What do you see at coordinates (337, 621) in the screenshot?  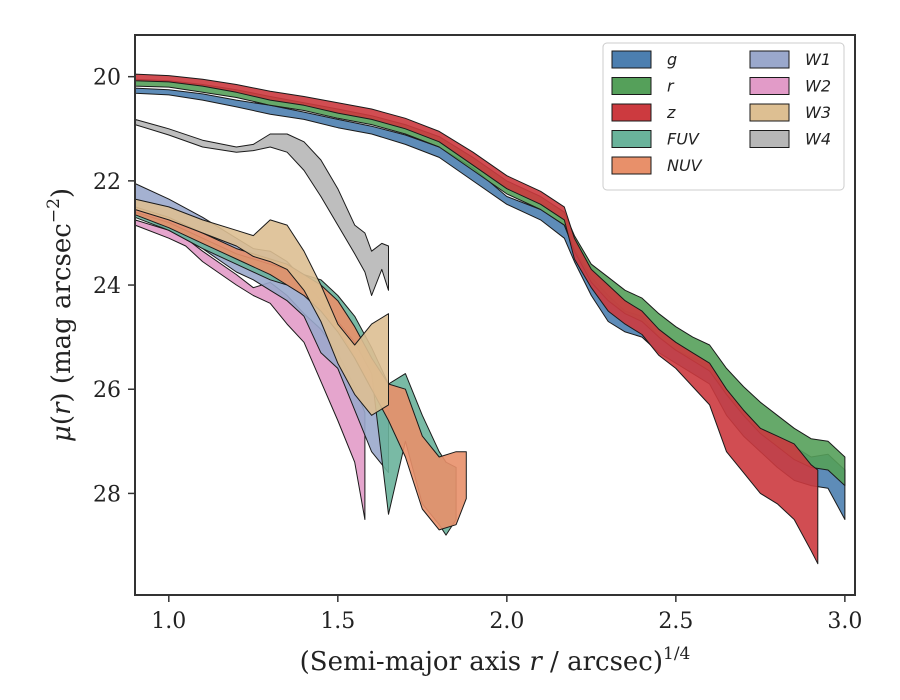 I see `x-tick-label: 1.5` at bounding box center [337, 621].